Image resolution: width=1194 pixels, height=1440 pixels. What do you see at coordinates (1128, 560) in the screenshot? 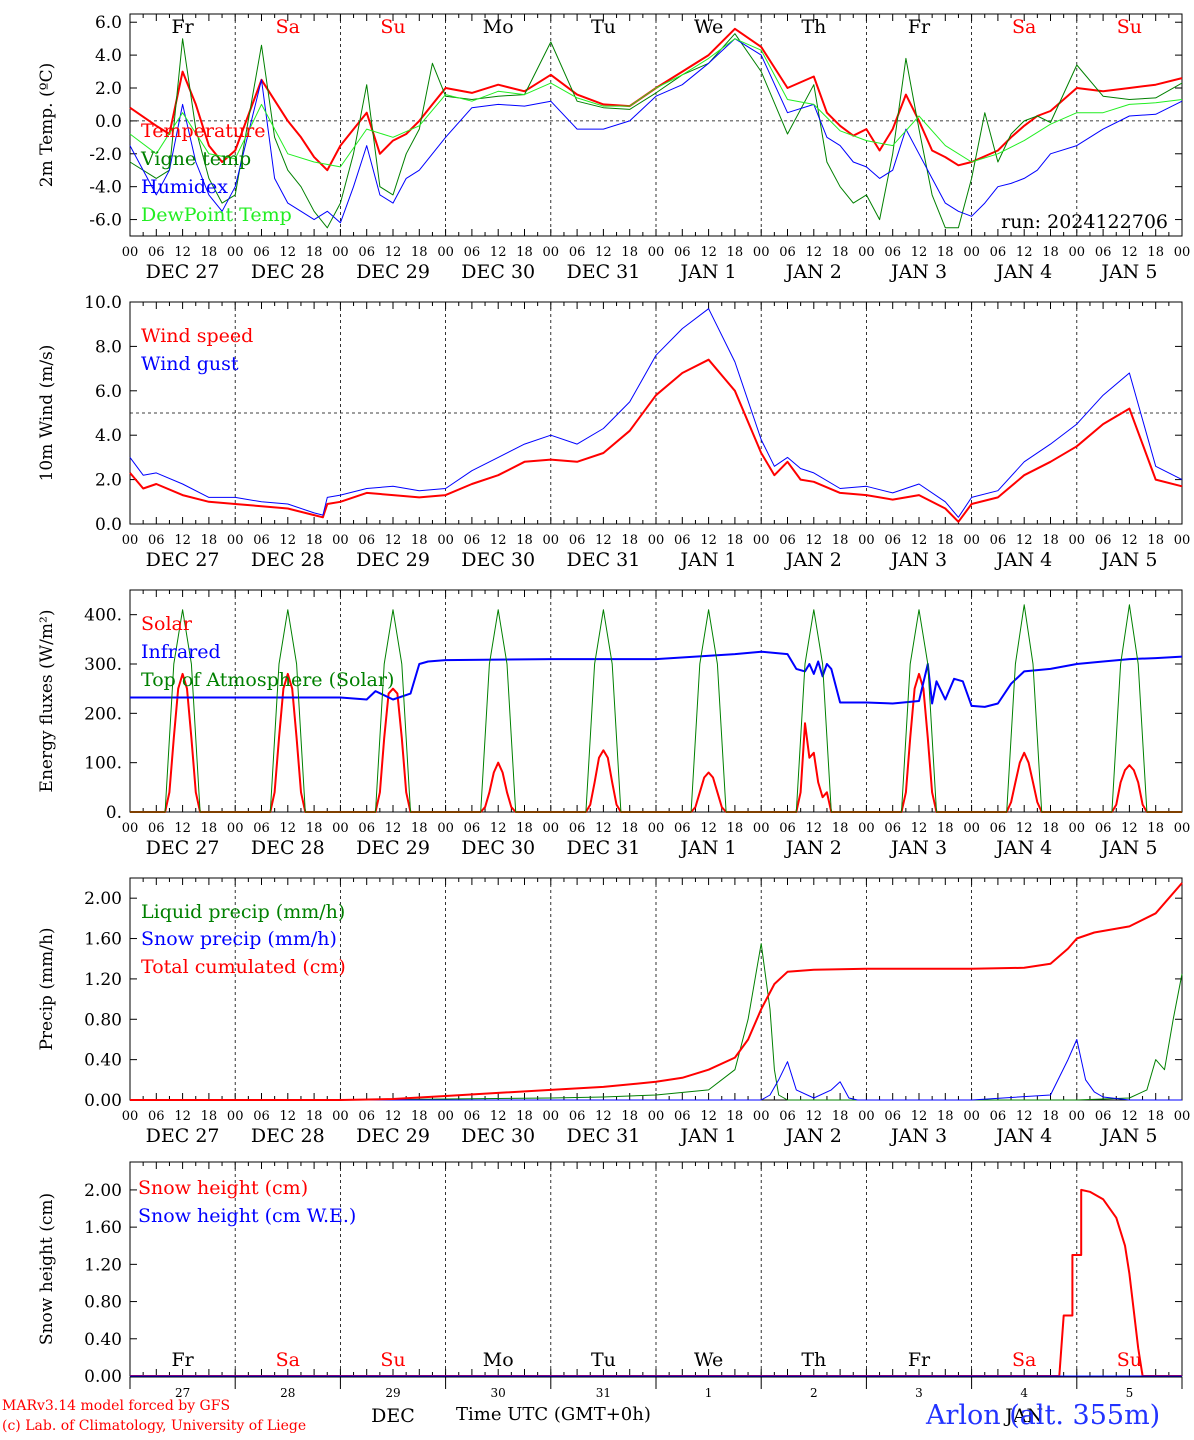
I see `date-label: JAN 5` at bounding box center [1128, 560].